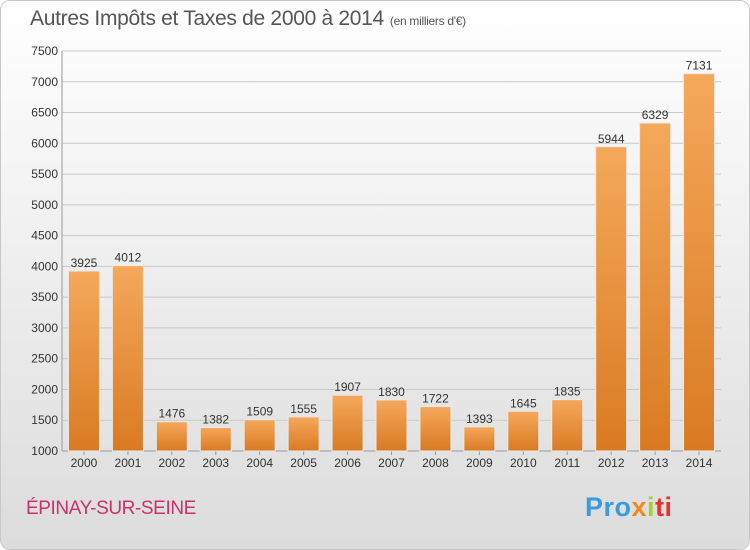  What do you see at coordinates (44, 205) in the screenshot?
I see `y-tick-label: 5000` at bounding box center [44, 205].